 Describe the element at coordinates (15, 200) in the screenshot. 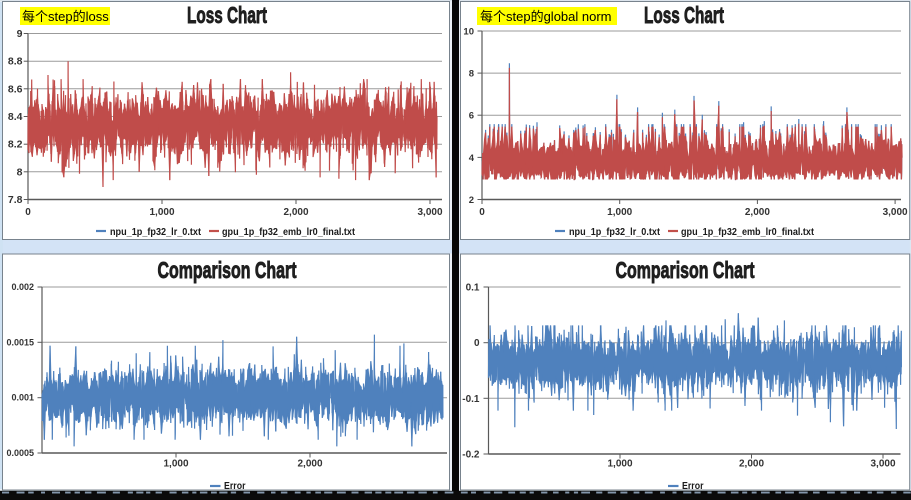

I see `svg-text: 7.8` at that location.